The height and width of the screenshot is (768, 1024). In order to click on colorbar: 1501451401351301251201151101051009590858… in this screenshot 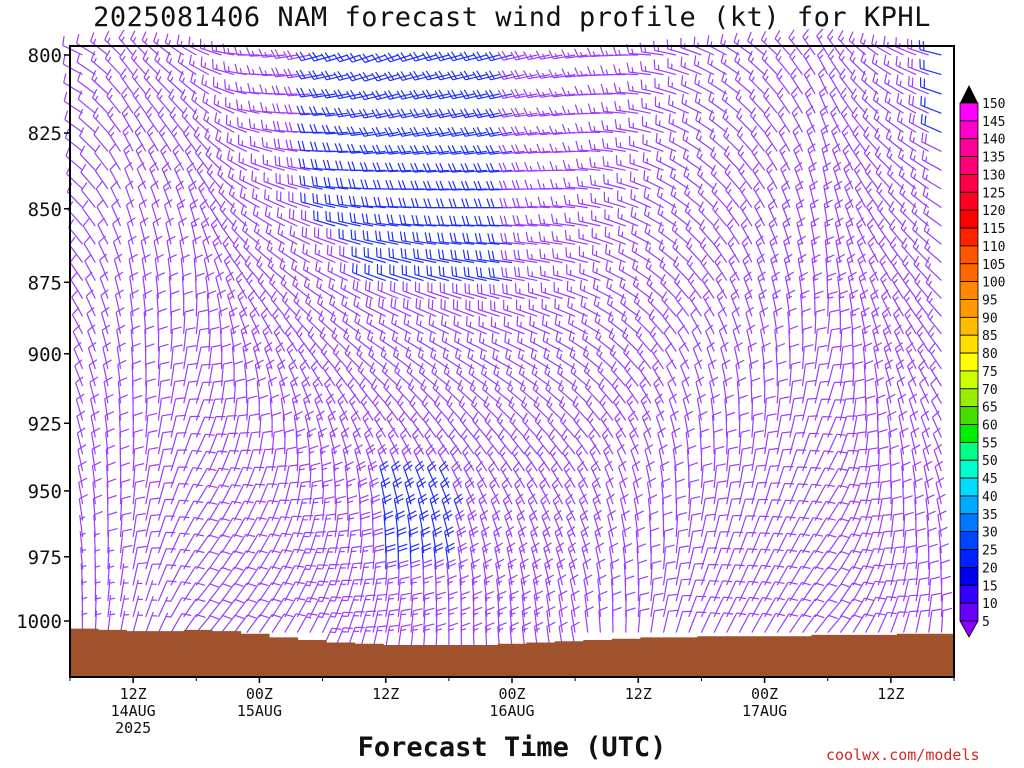, I will do `click(982, 361)`.